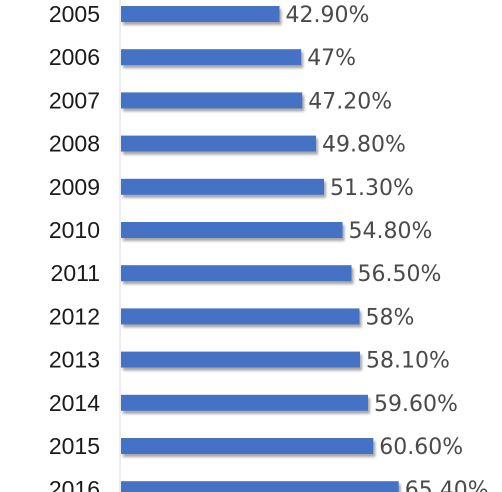 This screenshot has height=492, width=502. I want to click on data-label-2013: 58.10%, so click(408, 361).